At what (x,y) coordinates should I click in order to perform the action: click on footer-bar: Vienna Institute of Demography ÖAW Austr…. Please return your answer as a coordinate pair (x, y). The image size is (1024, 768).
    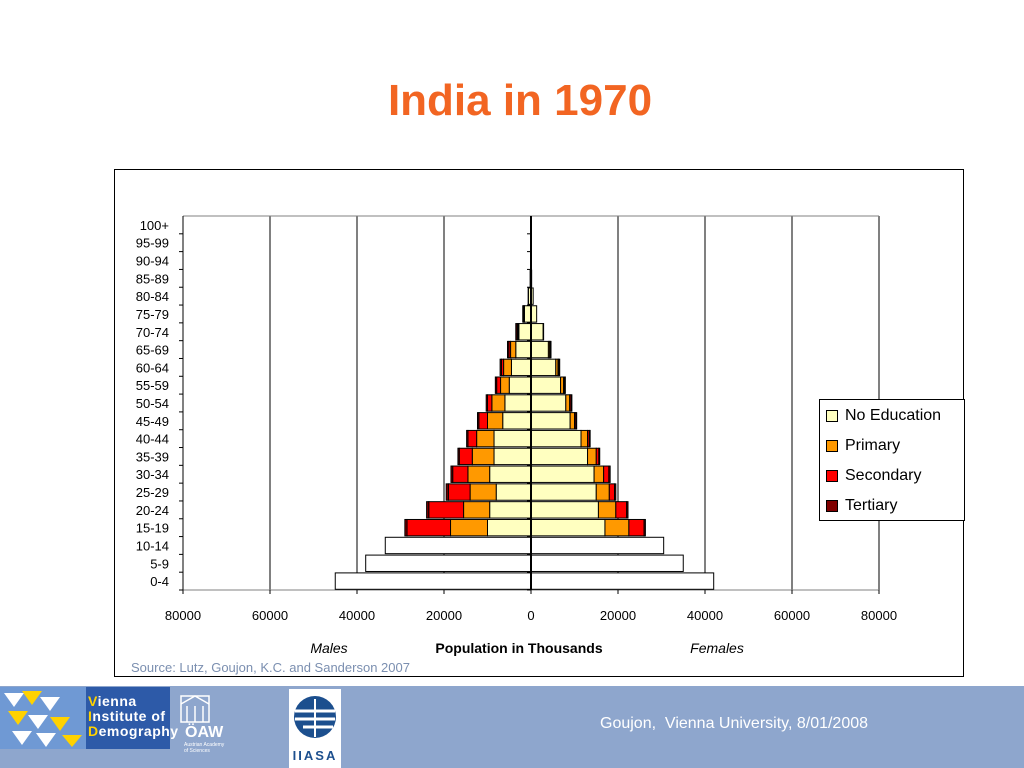
    Looking at the image, I should click on (512, 727).